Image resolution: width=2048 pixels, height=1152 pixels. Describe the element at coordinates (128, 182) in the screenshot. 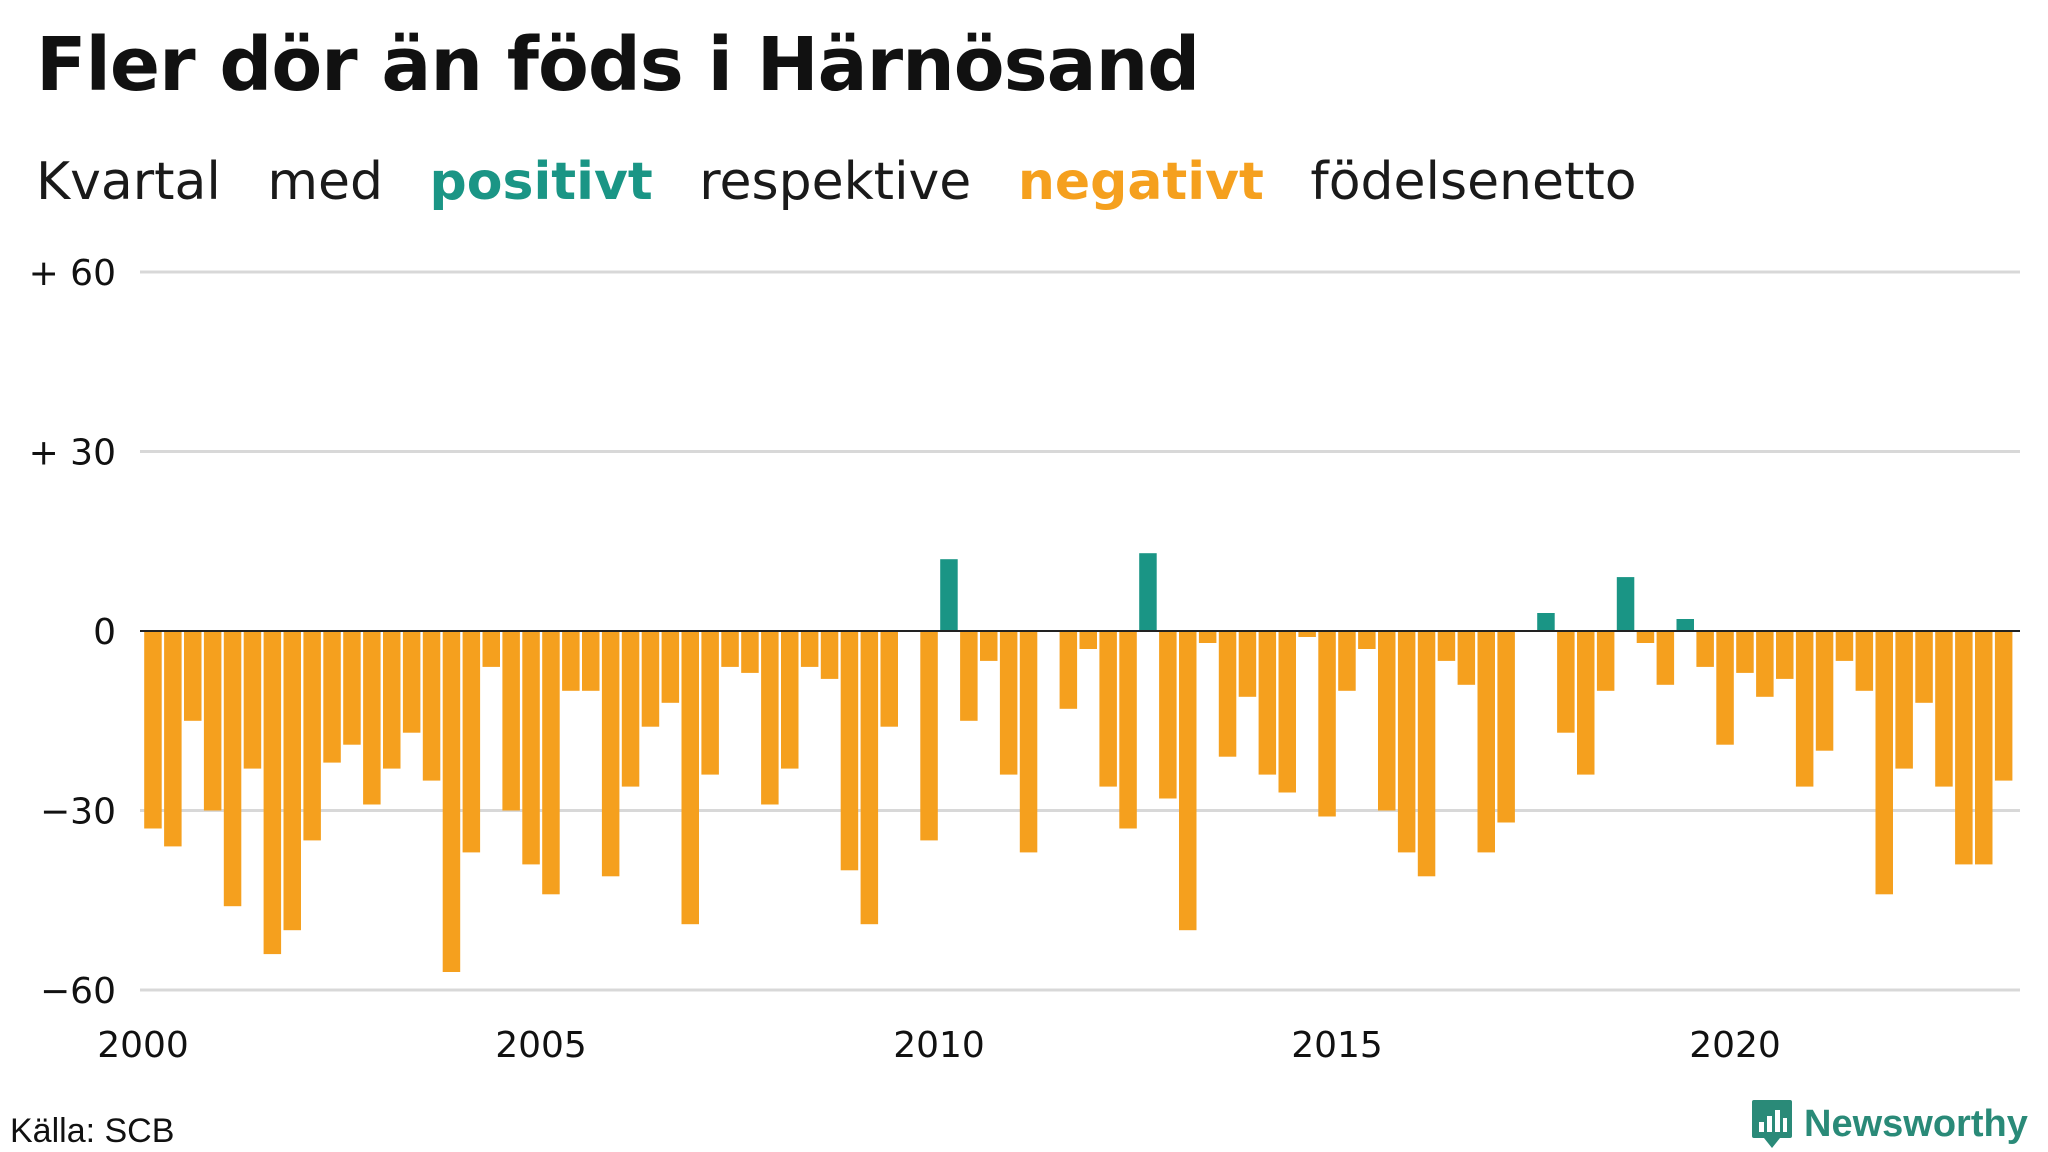

I see `subtitle-word-kvartal: Kvartal` at that location.